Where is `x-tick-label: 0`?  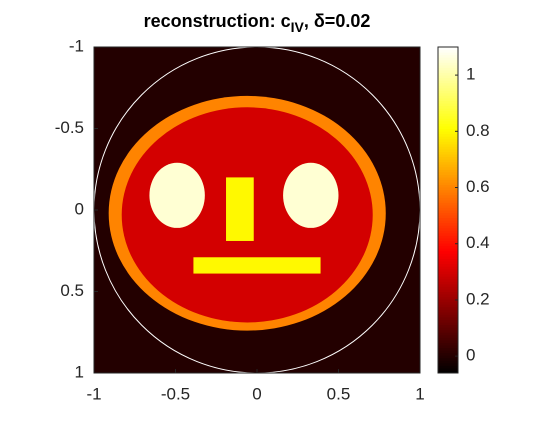
x-tick-label: 0 is located at coordinates (256, 393).